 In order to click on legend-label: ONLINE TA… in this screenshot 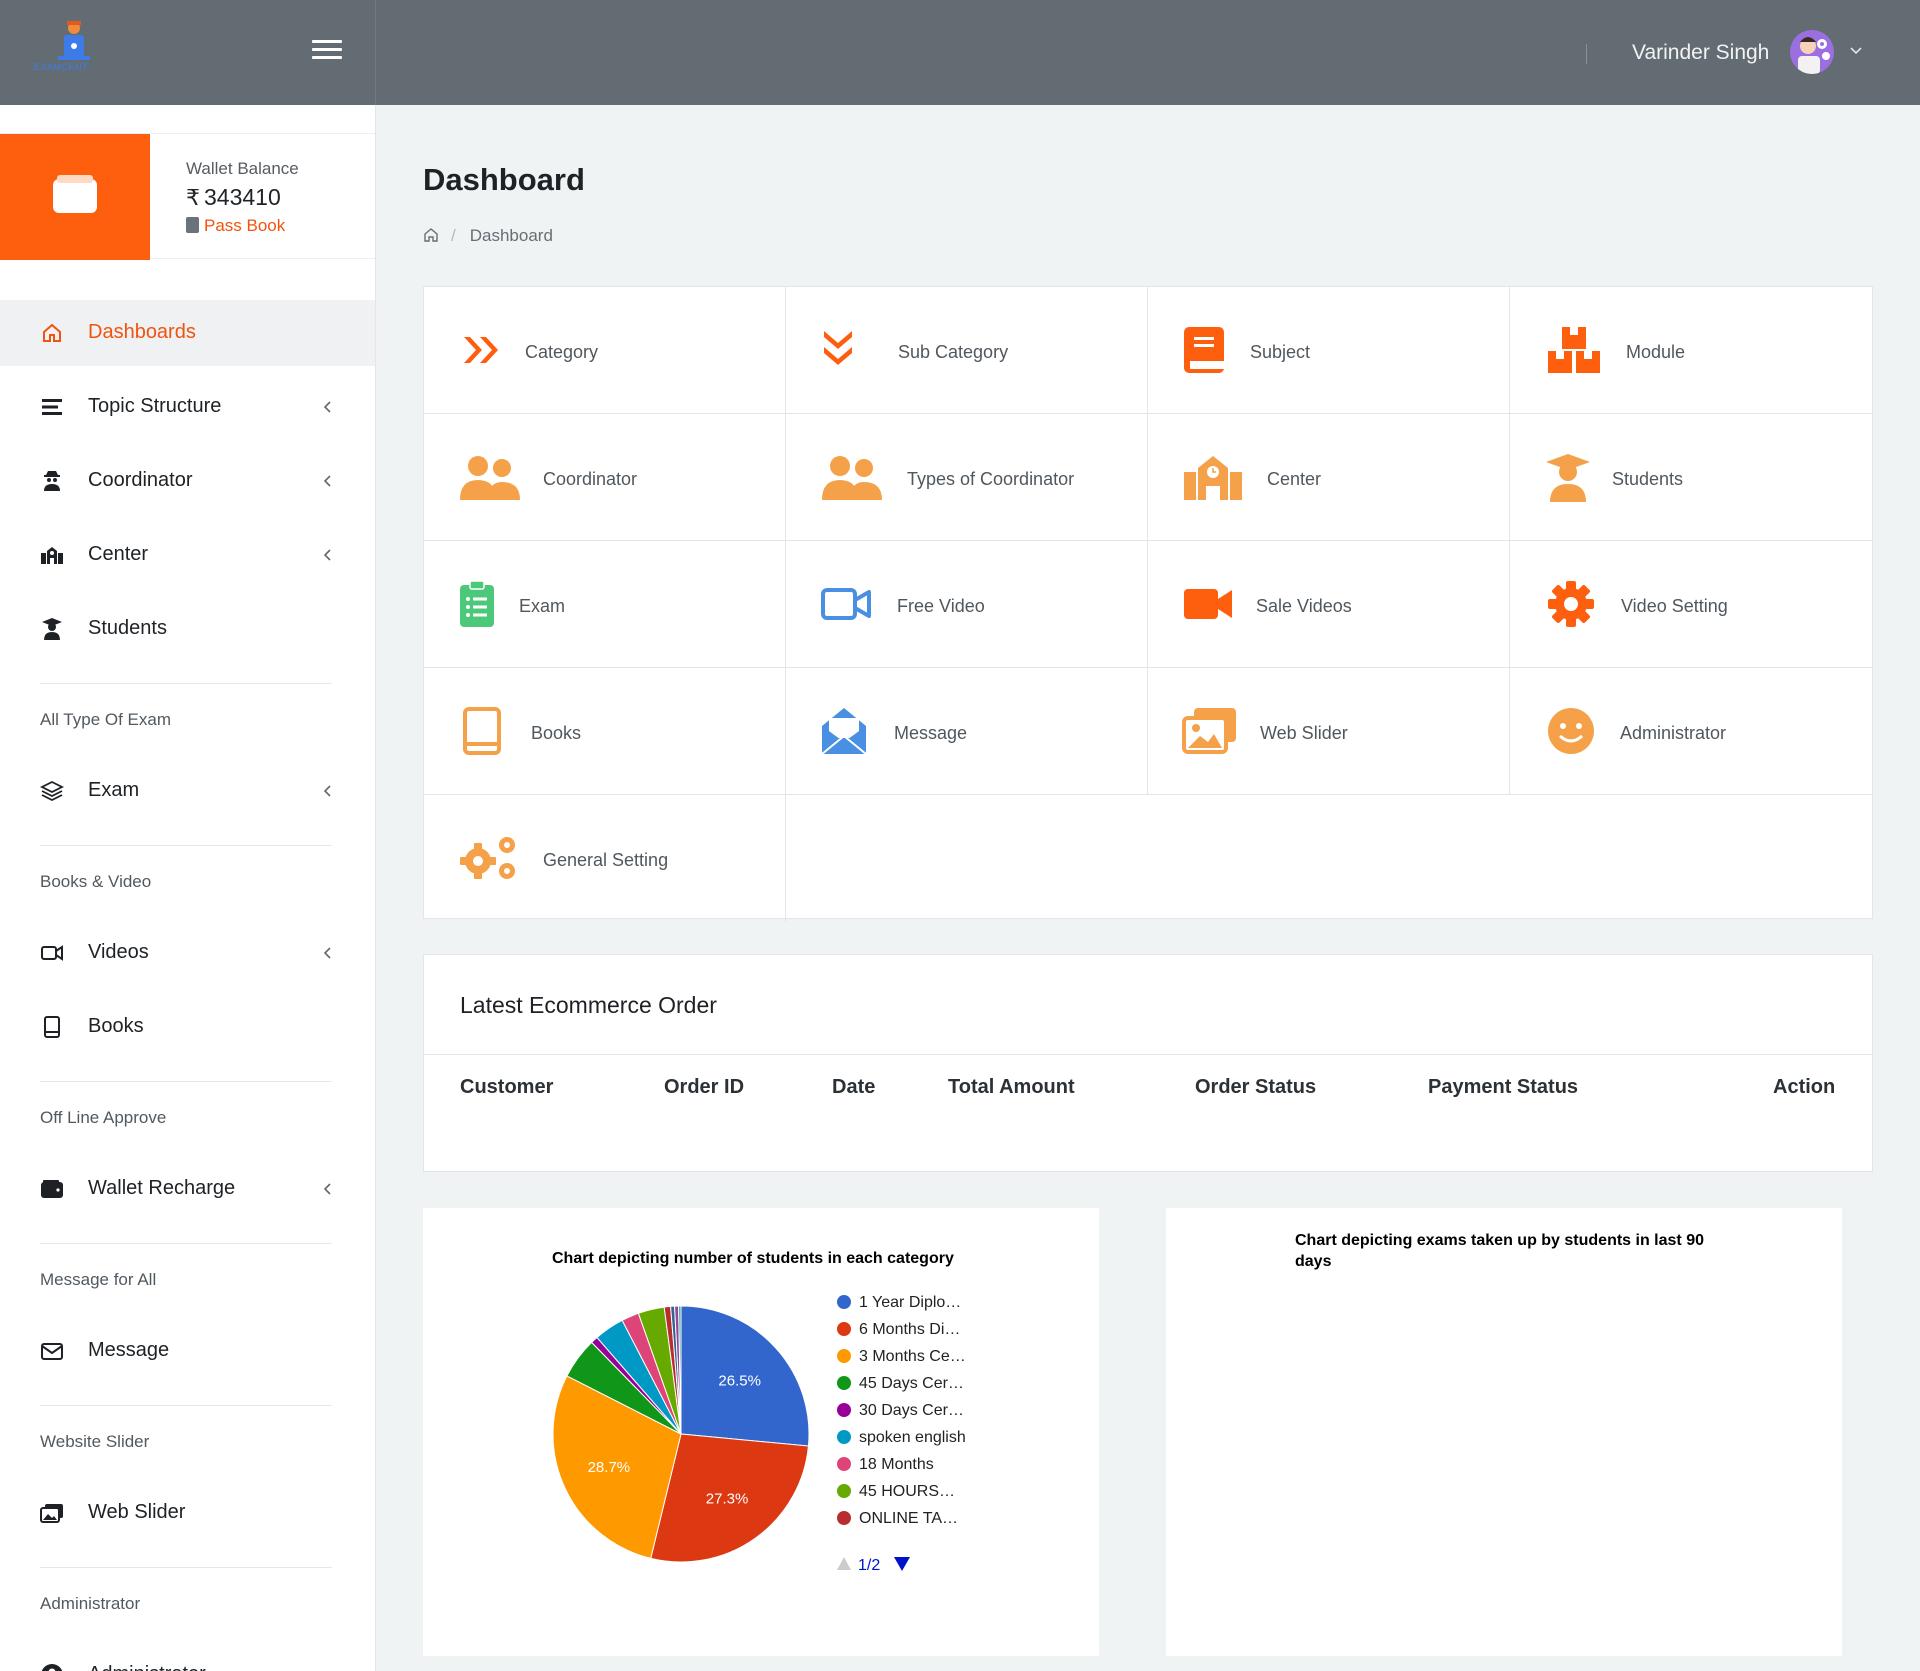, I will do `click(908, 1518)`.